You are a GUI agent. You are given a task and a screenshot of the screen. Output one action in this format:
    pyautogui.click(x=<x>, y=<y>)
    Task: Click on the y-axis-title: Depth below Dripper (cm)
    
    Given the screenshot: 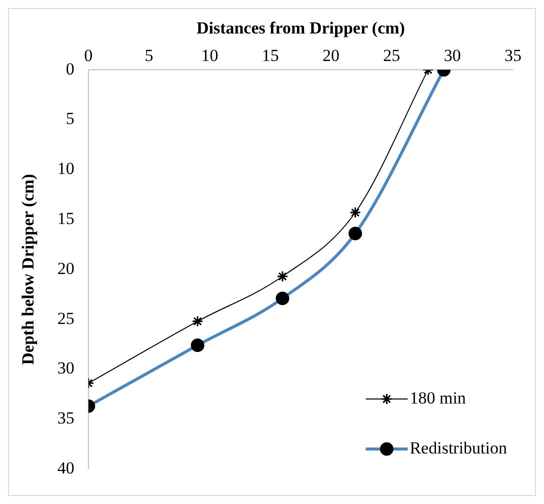 What is the action you would take?
    pyautogui.click(x=28, y=269)
    